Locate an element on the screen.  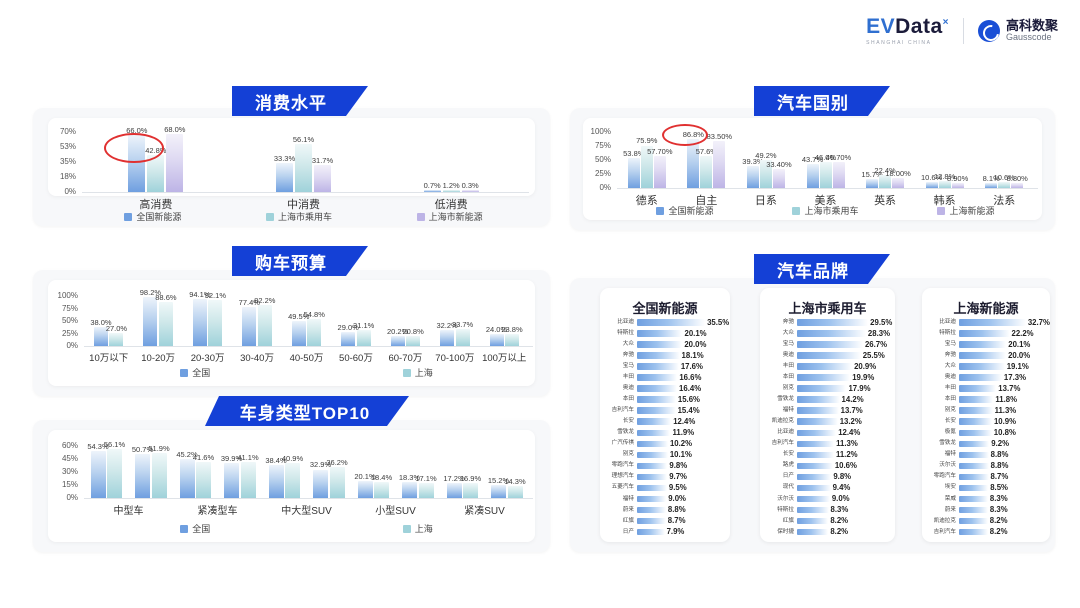
brand-name: 沃尔沃 is located at coordinates (947, 465).